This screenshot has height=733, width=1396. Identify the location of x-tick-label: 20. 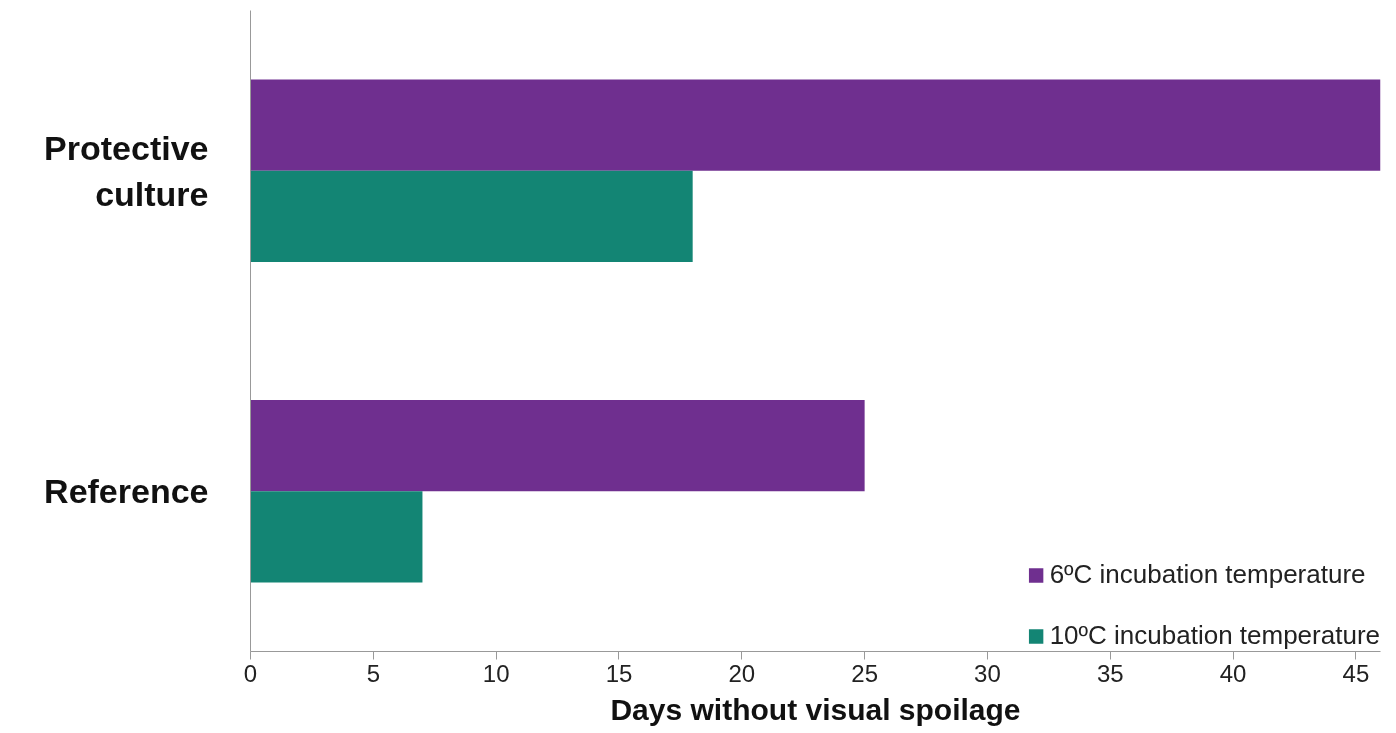
(742, 673).